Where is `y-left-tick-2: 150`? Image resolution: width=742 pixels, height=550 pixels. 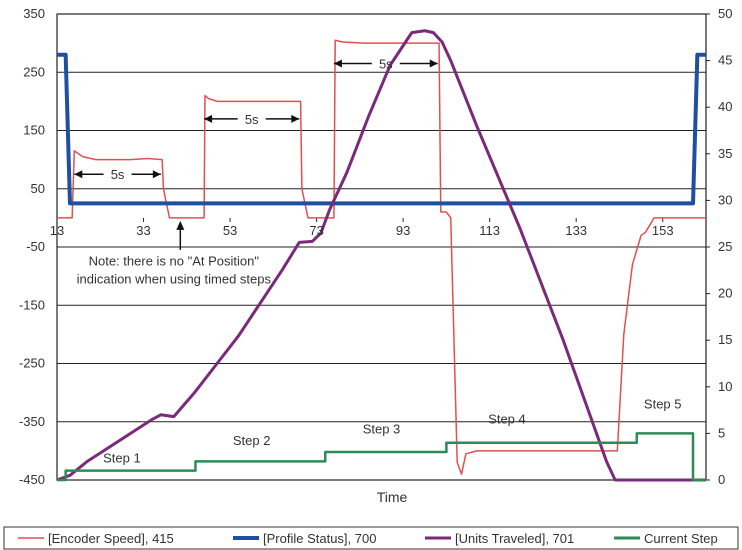
y-left-tick-2: 150 is located at coordinates (34, 130).